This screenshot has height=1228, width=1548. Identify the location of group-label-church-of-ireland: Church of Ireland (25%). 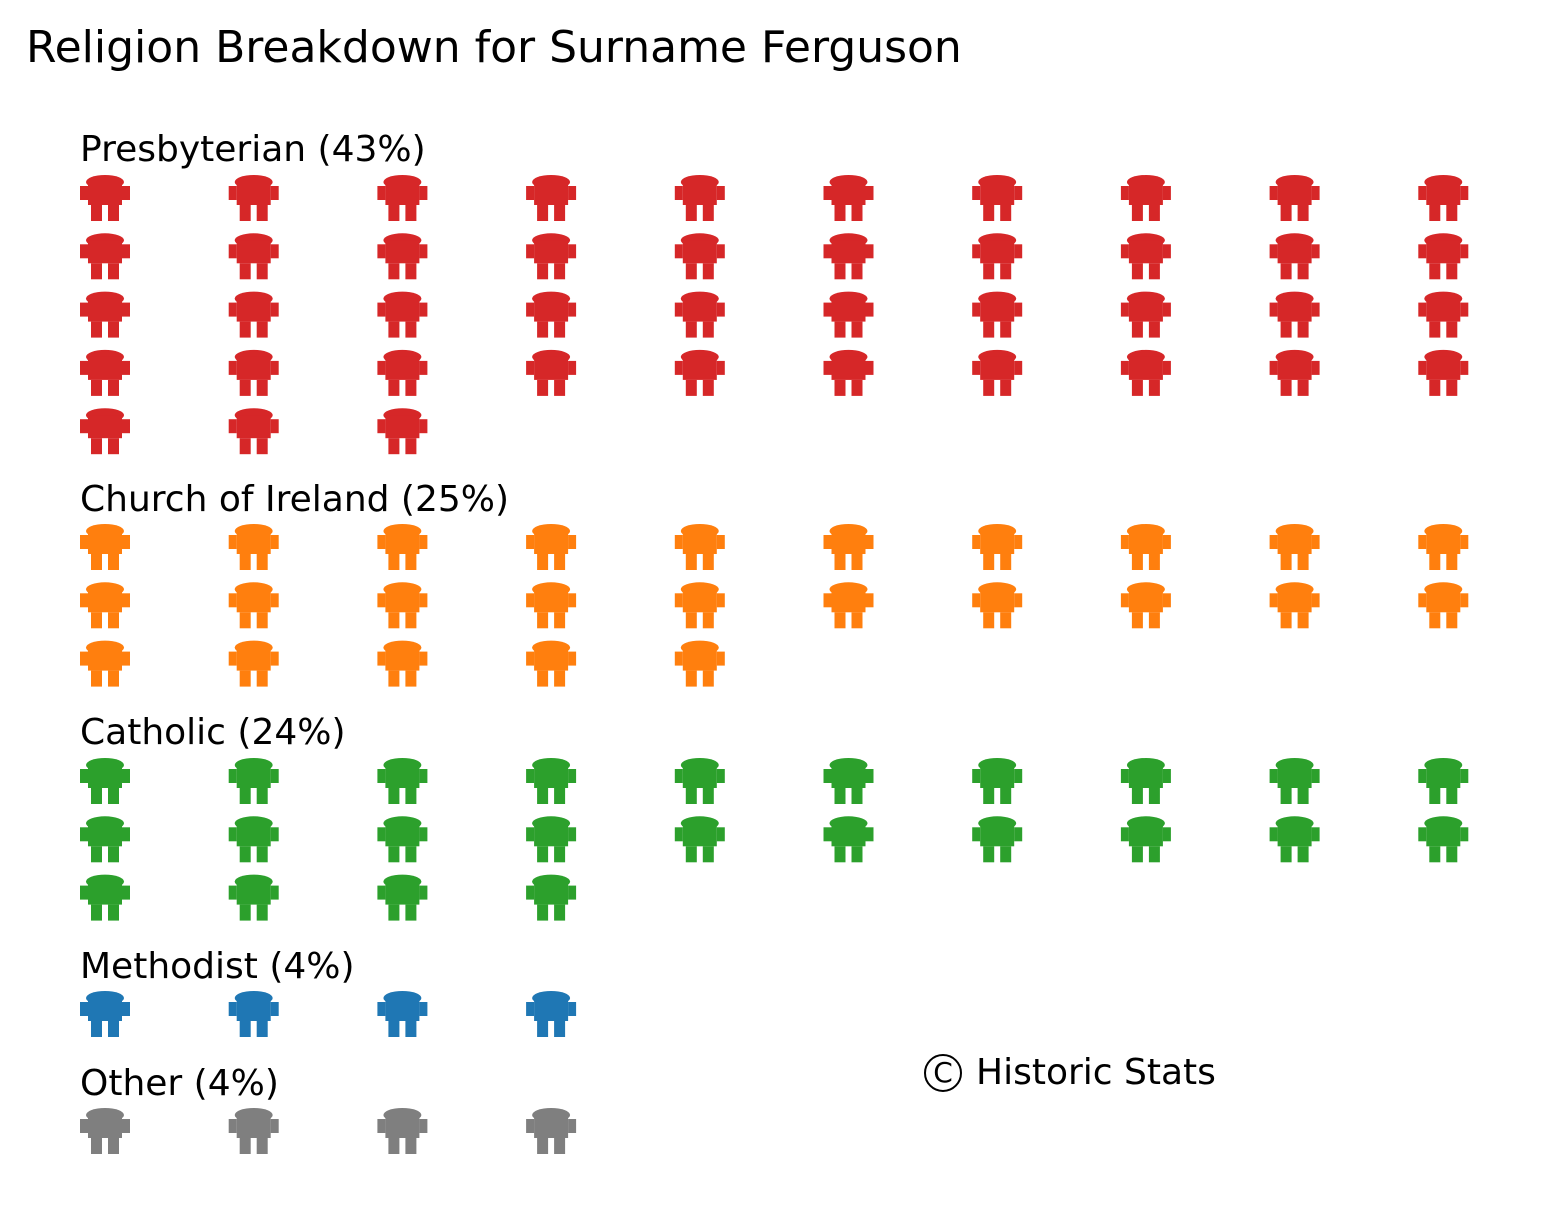
(295, 499).